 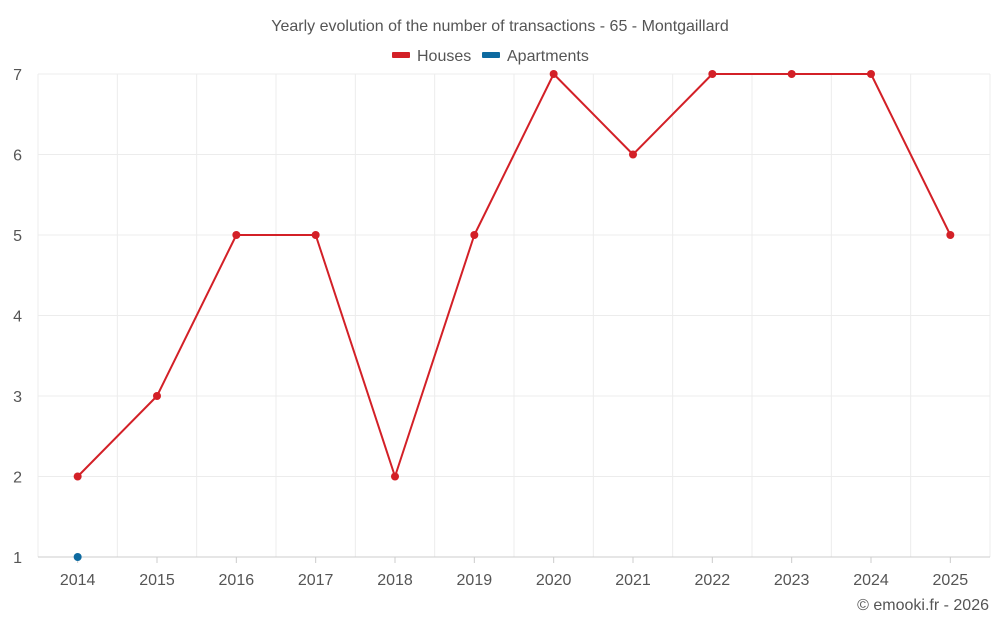 I want to click on data-point-apartments, so click(x=77, y=557).